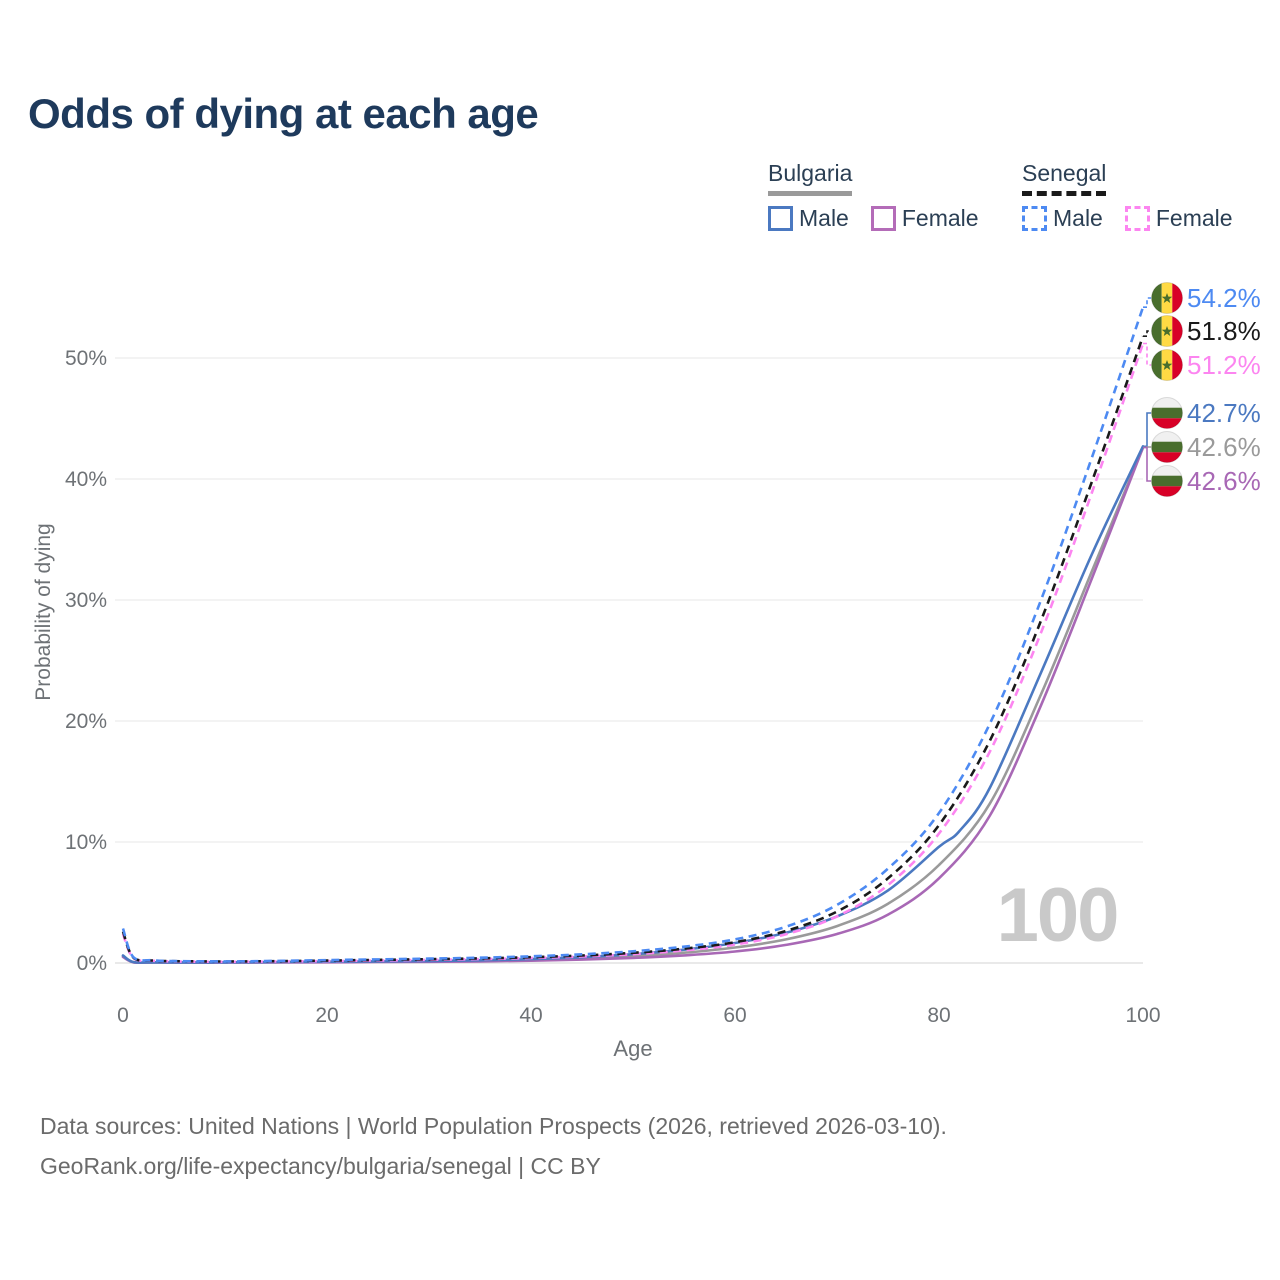 The width and height of the screenshot is (1280, 1280). I want to click on legend-group-senegal: Senegal Male Female, so click(1127, 196).